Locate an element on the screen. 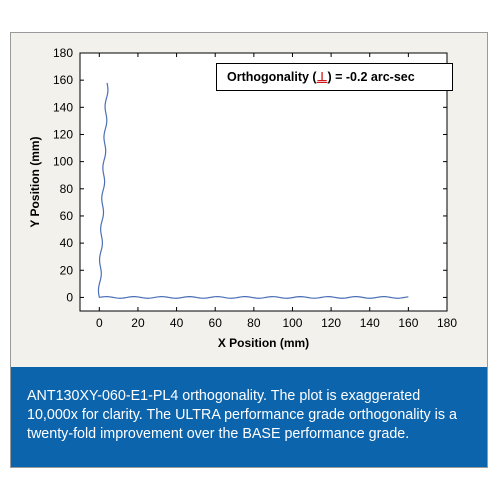 The height and width of the screenshot is (500, 500). x-tick-label: 40 is located at coordinates (177, 323).